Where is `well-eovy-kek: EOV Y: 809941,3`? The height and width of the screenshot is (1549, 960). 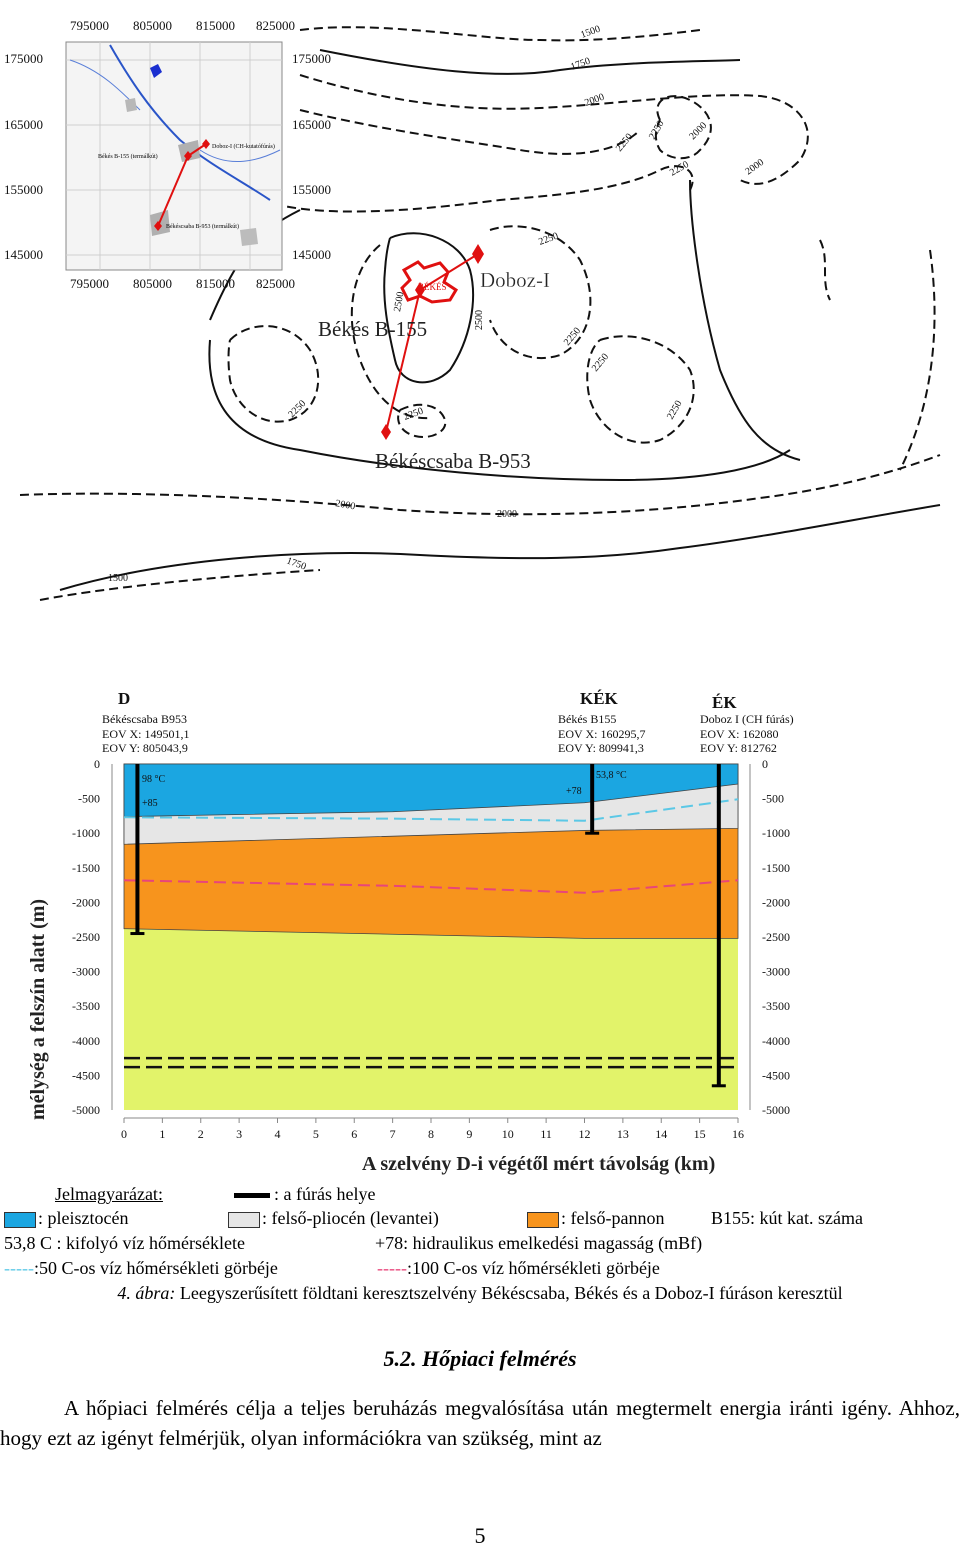
well-eovy-kek: EOV Y: 809941,3 is located at coordinates (601, 748).